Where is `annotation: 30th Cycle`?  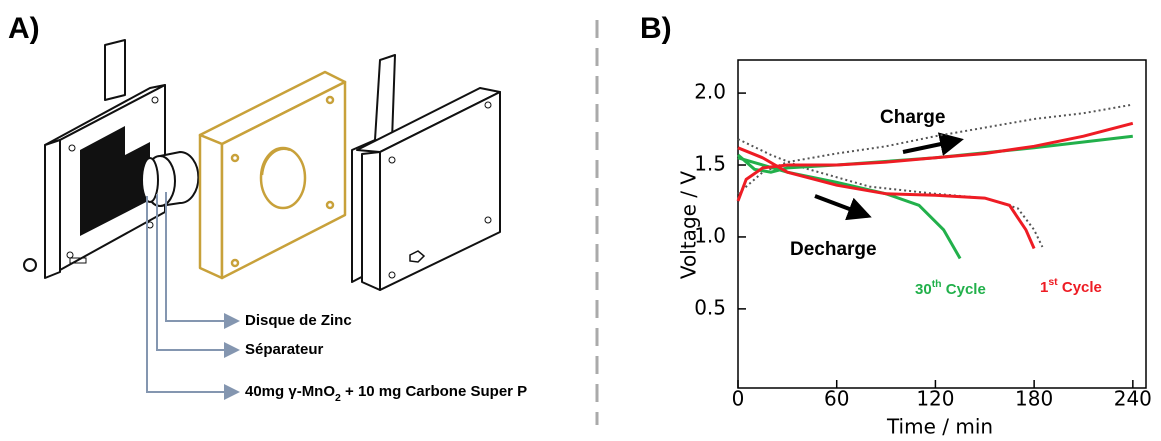 annotation: 30th Cycle is located at coordinates (950, 288).